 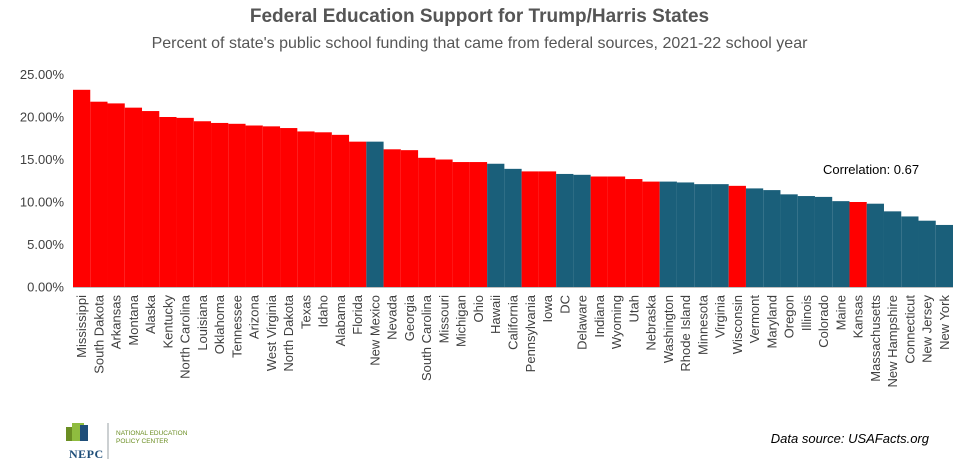 What do you see at coordinates (426, 337) in the screenshot?
I see `x-tick-label: South Carolina` at bounding box center [426, 337].